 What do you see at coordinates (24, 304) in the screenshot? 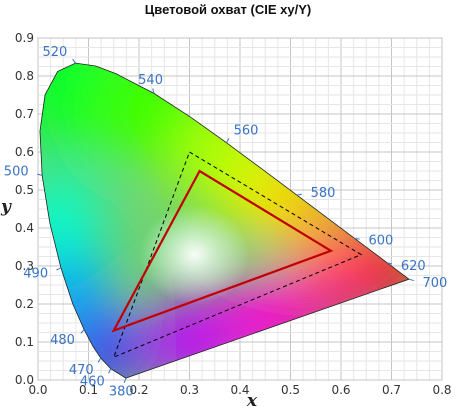
I see `y-tick-label: 0.2` at bounding box center [24, 304].